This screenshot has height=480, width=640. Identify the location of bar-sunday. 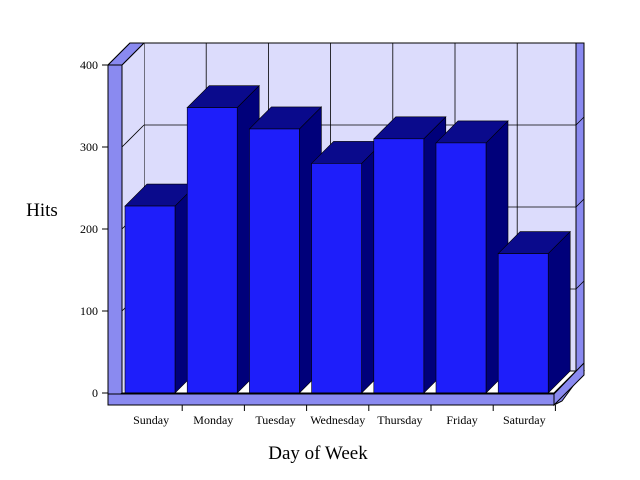
(161, 288).